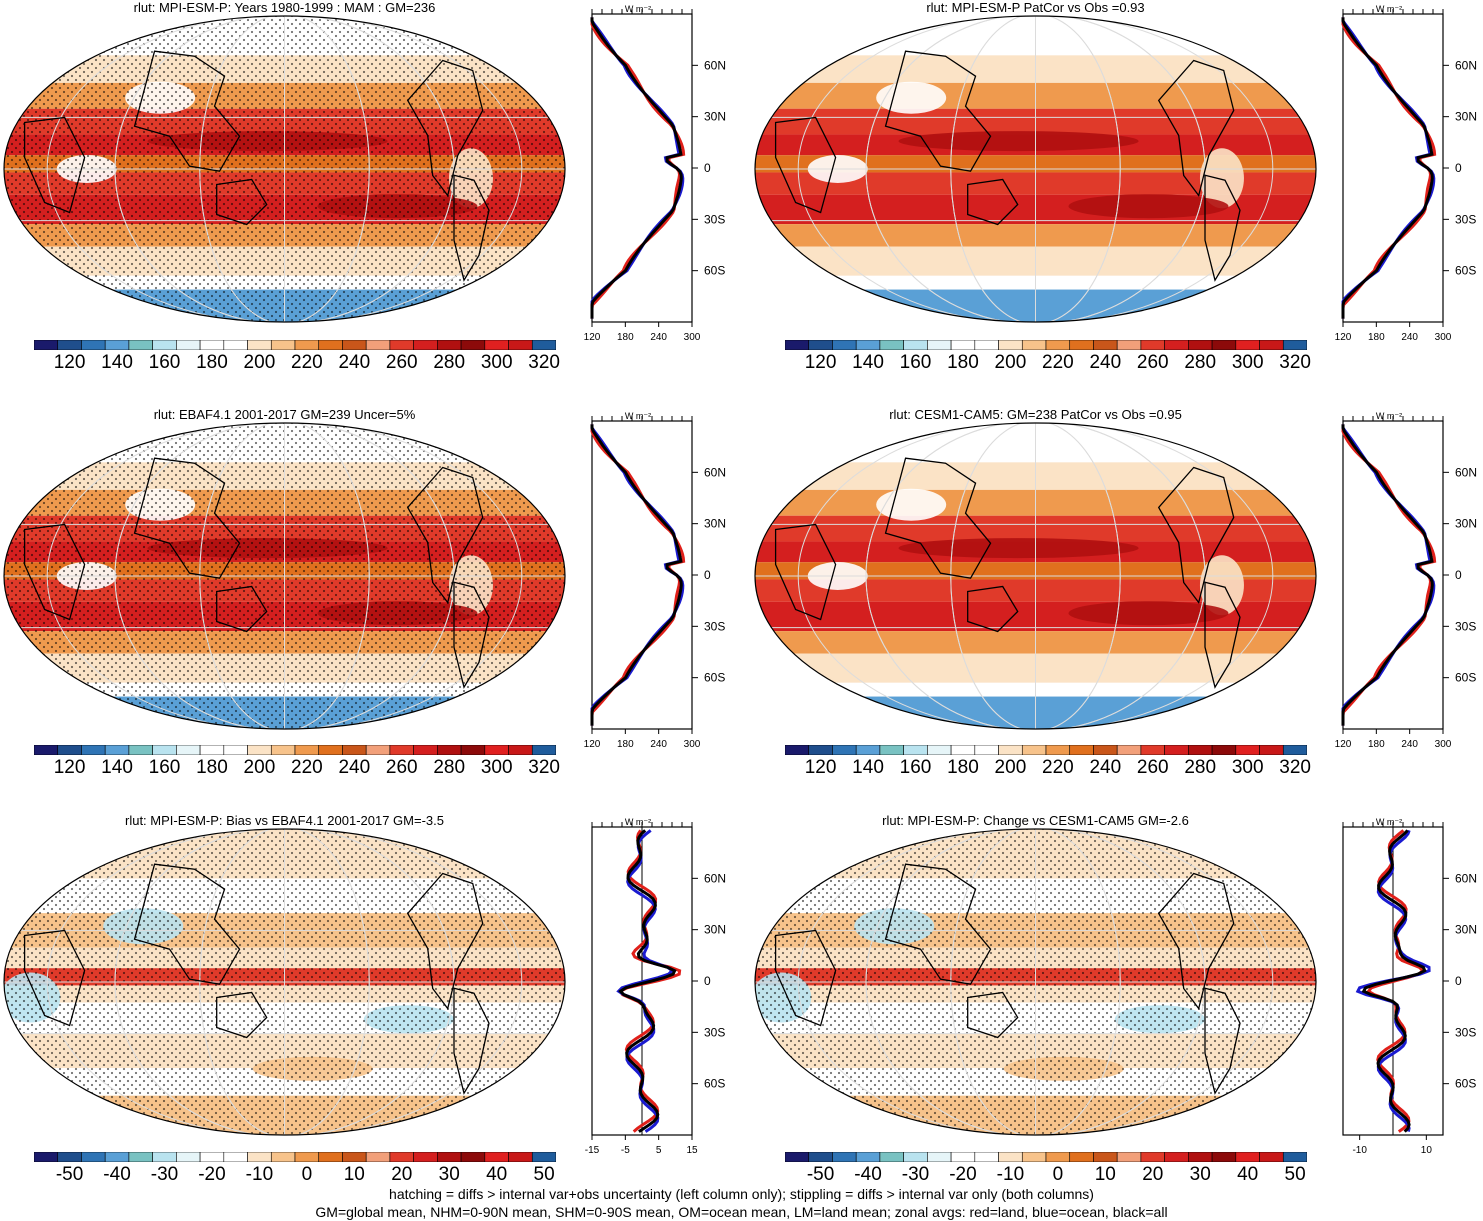 This screenshot has height=1221, width=1483. I want to click on zonal-profile: W m⁻² 60N 30N 0 30S 60S -10 10, so click(1409, 986).